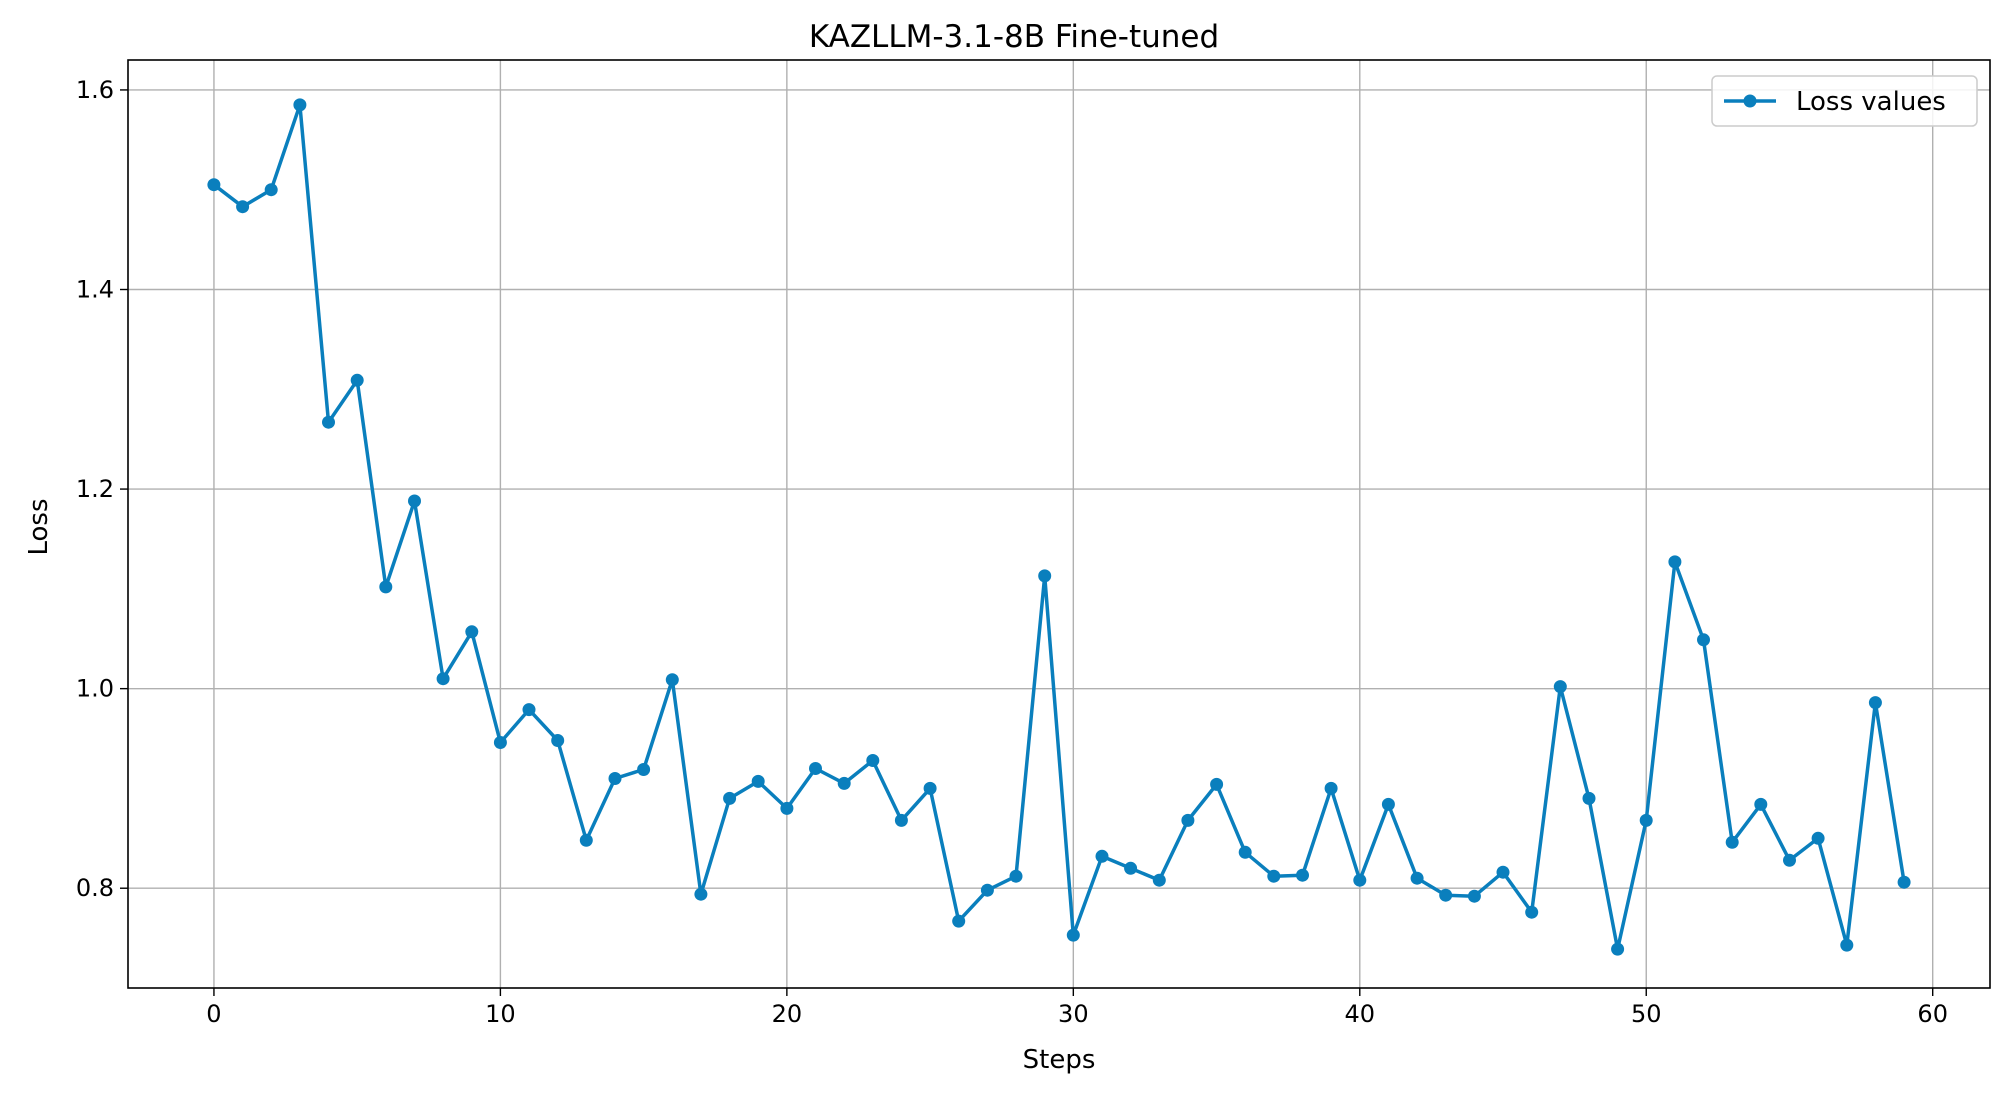  Describe the element at coordinates (787, 1014) in the screenshot. I see `x-tick-label: 20` at that location.